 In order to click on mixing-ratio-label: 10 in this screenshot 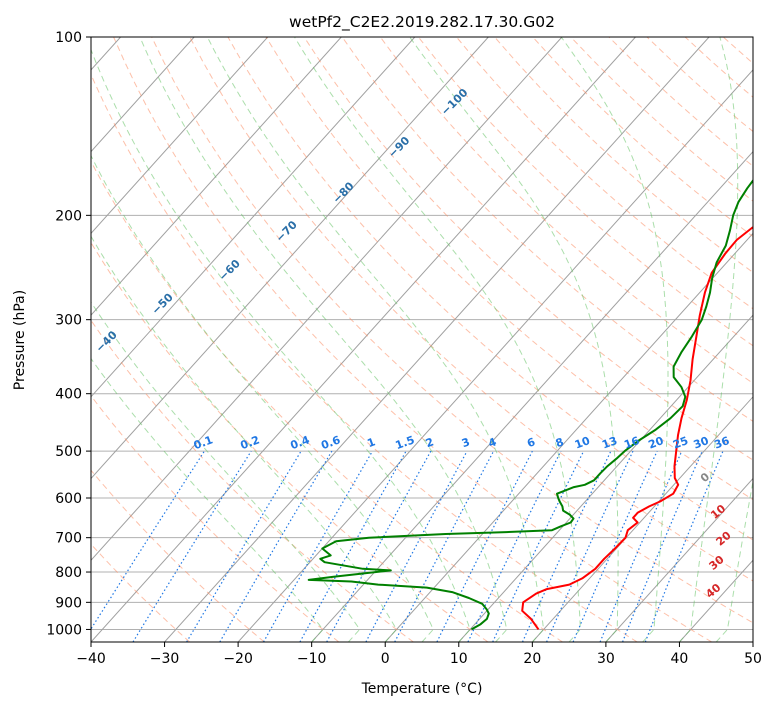, I will do `click(582, 443)`.